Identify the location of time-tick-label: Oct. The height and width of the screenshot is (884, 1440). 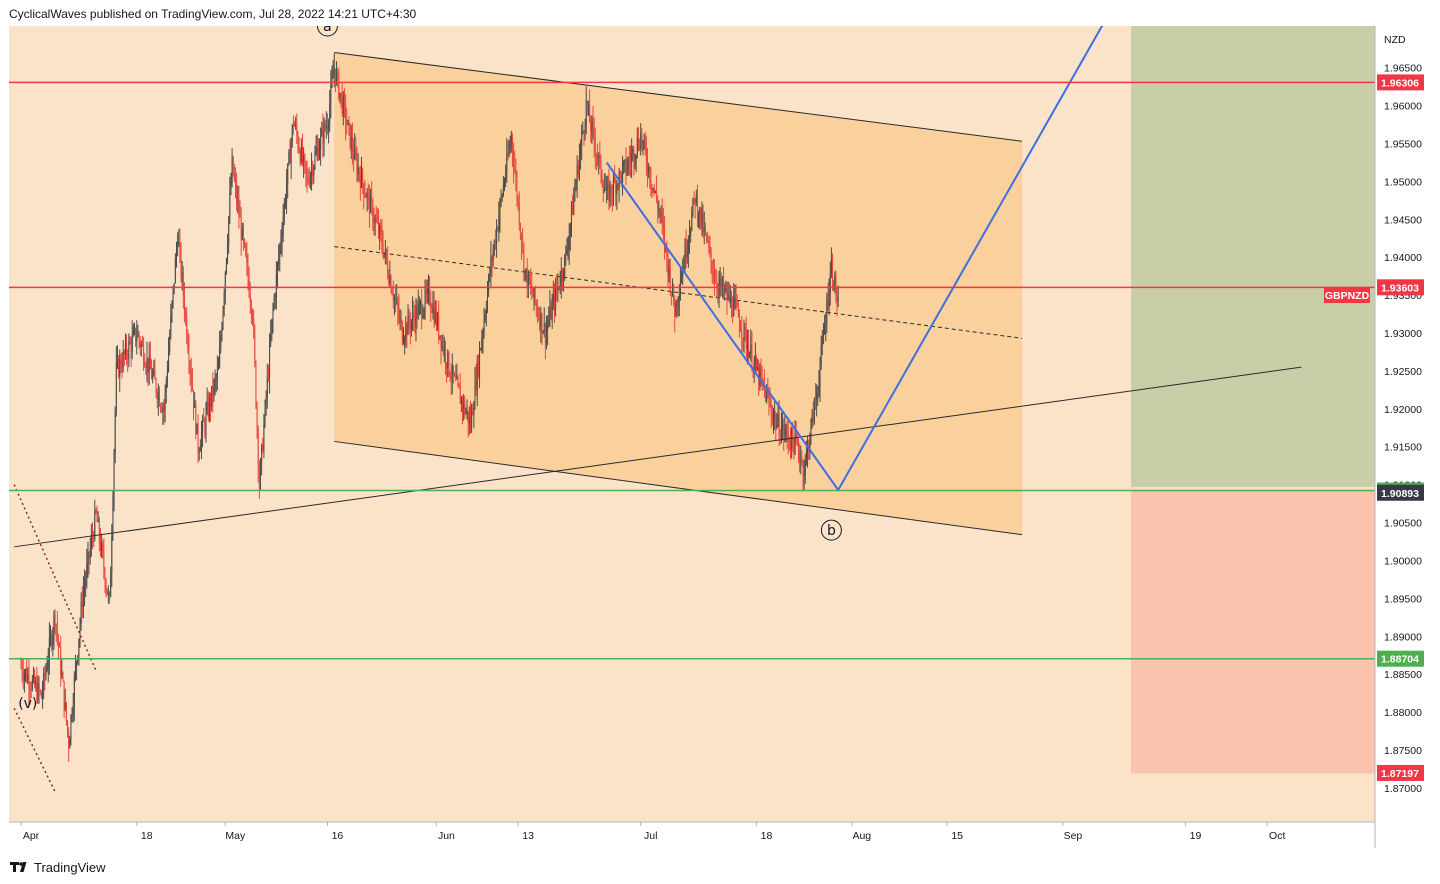
(1277, 836).